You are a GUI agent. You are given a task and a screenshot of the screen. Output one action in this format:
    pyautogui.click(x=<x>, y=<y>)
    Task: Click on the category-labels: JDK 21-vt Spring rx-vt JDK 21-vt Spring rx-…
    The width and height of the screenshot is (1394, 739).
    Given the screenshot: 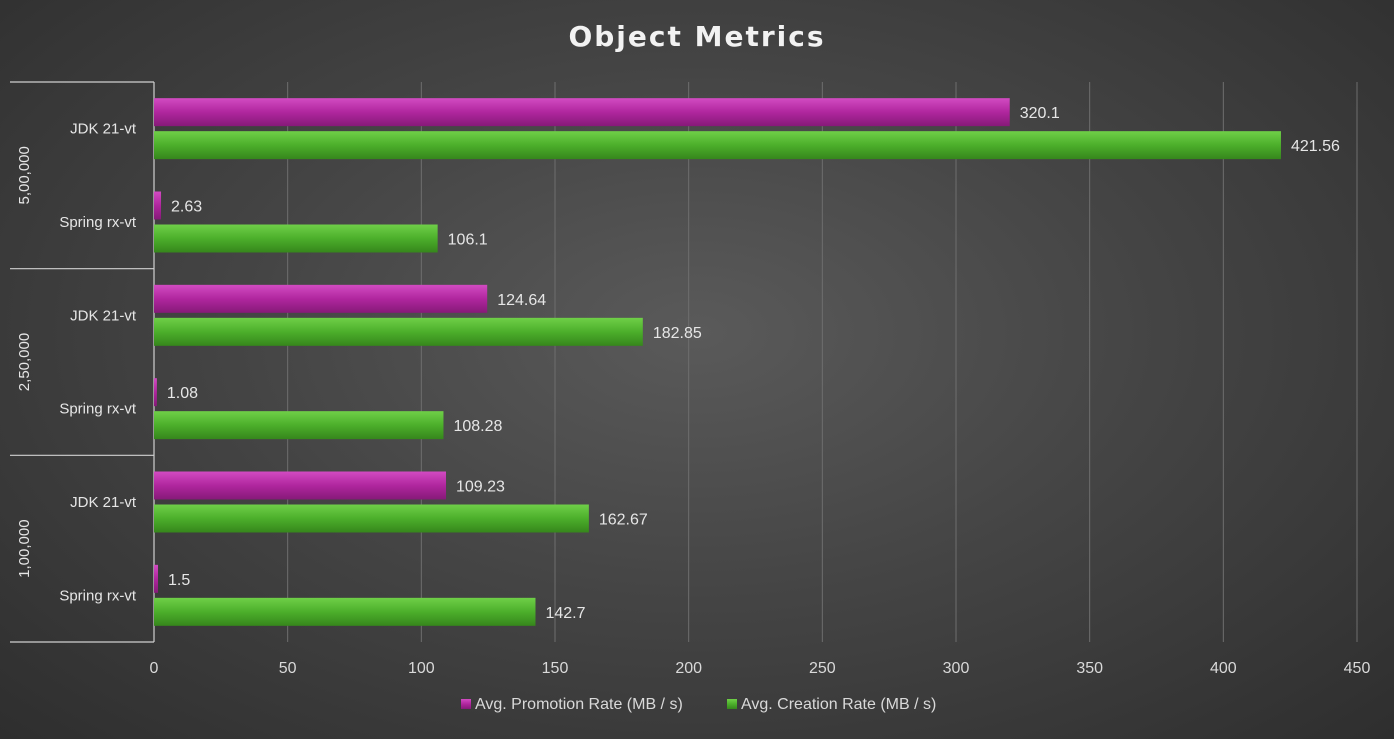 What is the action you would take?
    pyautogui.click(x=98, y=363)
    